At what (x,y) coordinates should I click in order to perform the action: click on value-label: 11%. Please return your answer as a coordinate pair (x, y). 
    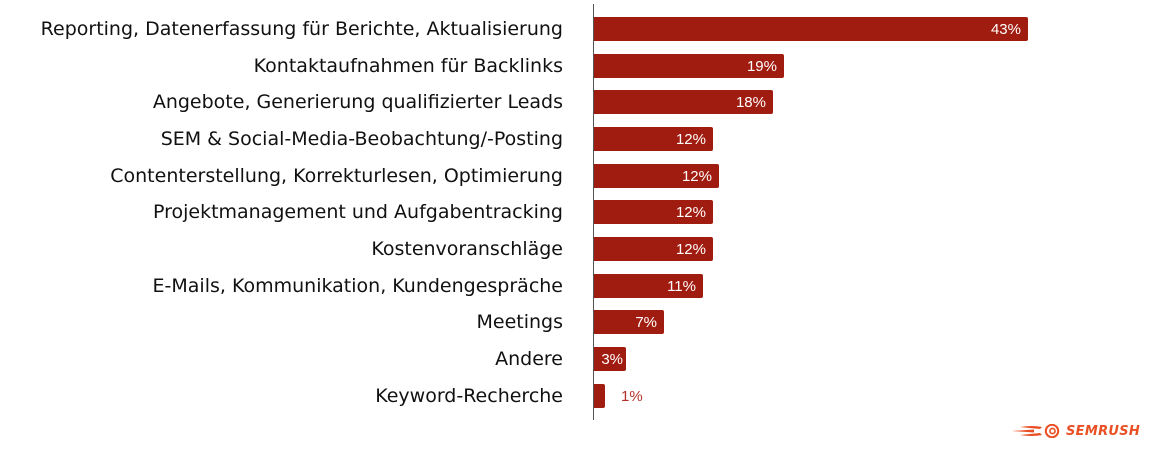
    Looking at the image, I should click on (681, 286).